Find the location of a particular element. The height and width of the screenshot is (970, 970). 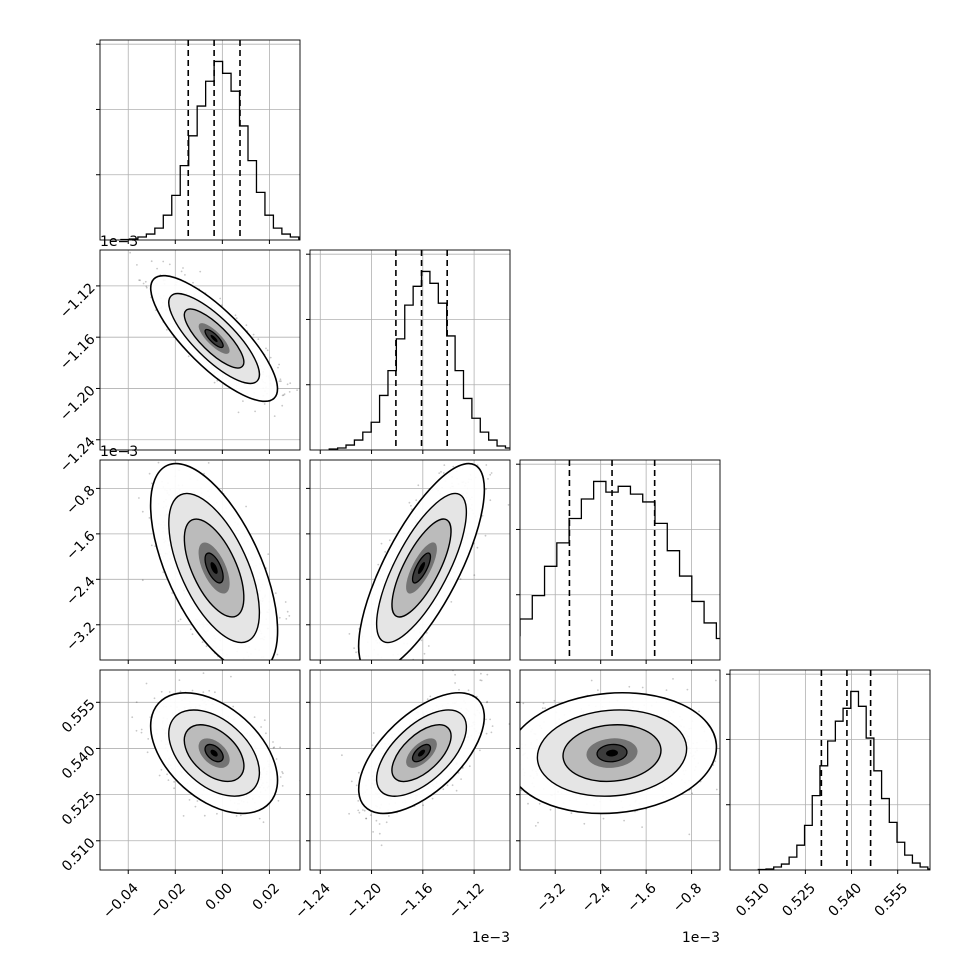

y-tick-label-row2: −3.2 is located at coordinates (80, 636).